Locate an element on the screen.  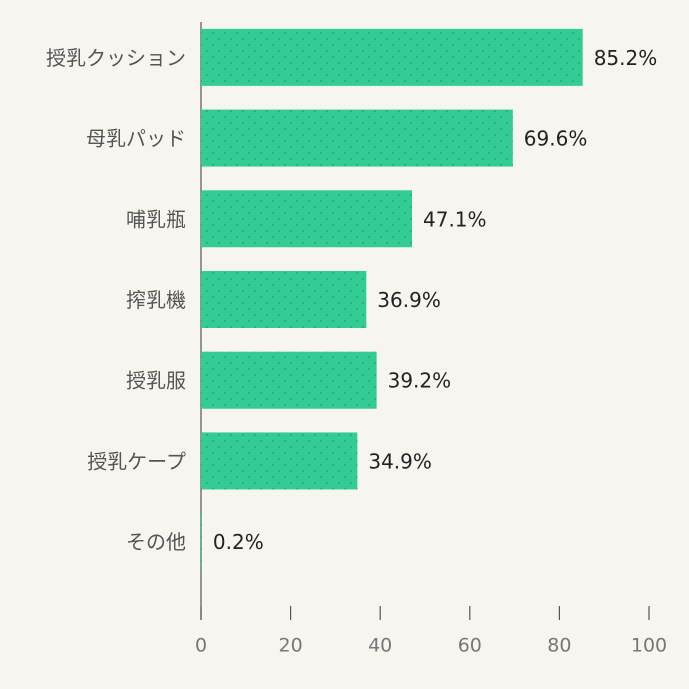
value-label: 34.9% is located at coordinates (400, 461).